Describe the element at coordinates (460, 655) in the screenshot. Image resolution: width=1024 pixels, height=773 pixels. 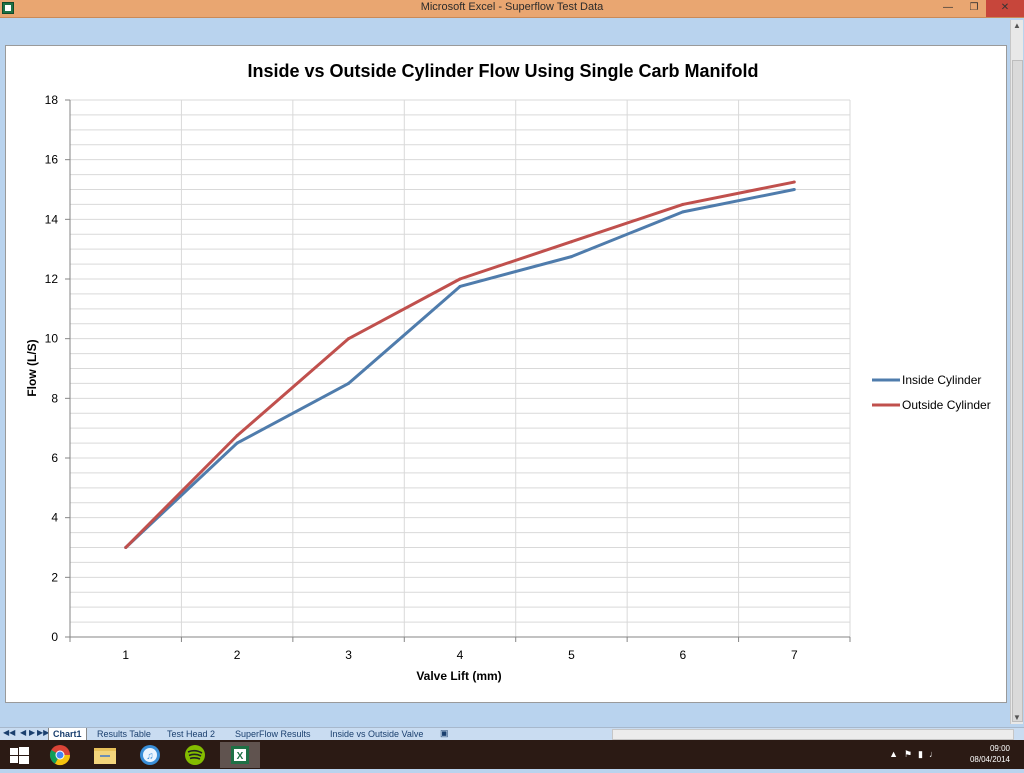
I see `x-tick-label: 4` at that location.